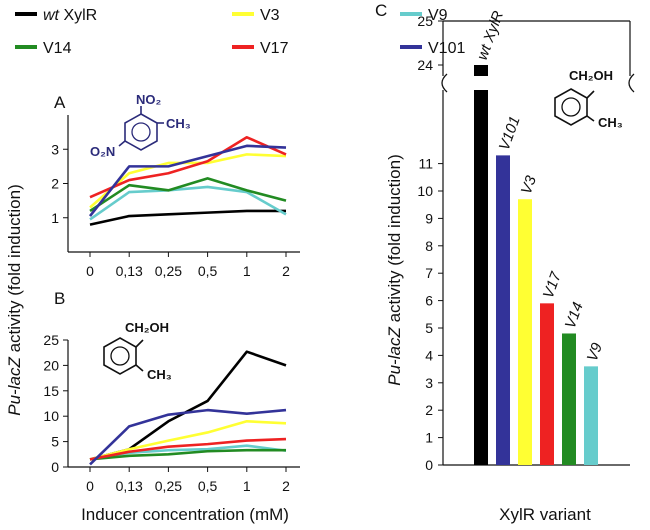  I want to click on legend-name: XylR, so click(80, 15).